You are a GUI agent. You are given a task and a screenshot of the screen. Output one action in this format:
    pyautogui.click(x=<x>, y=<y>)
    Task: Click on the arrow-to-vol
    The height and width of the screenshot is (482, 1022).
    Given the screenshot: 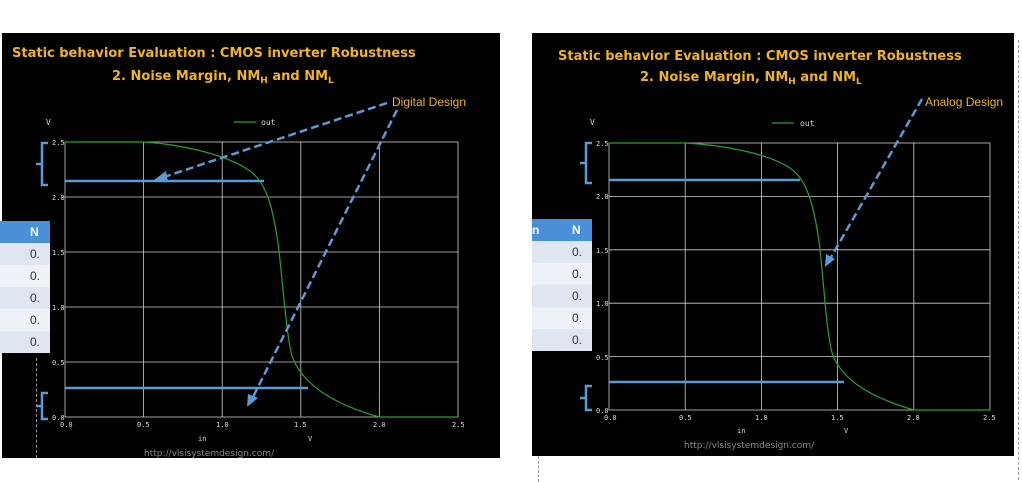 What is the action you would take?
    pyautogui.click(x=324, y=254)
    